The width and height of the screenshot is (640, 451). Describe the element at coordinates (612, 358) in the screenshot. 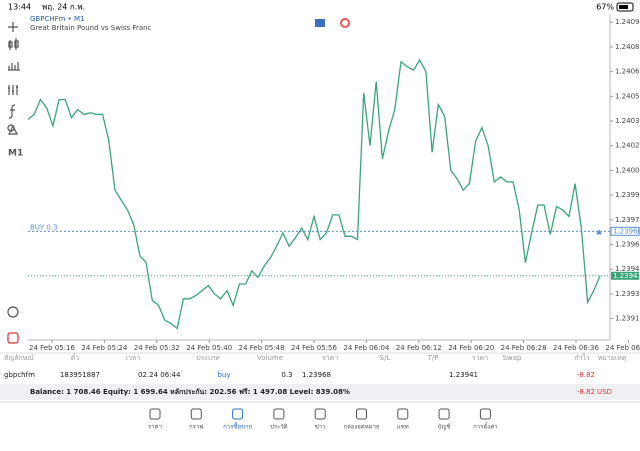

I see `column-header: หมายเหตุ` at that location.